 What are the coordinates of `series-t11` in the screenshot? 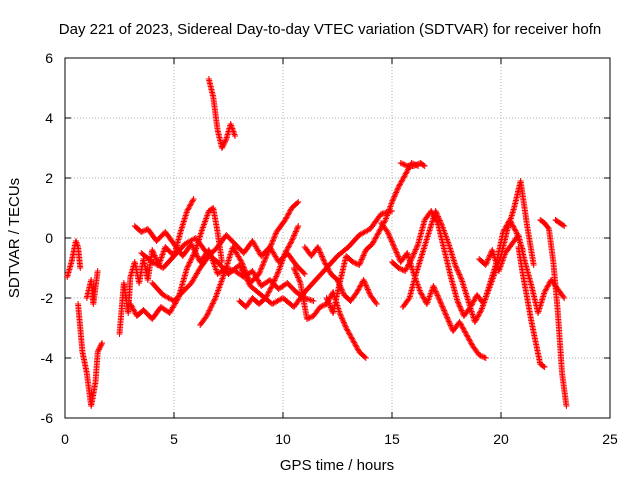 It's located at (269, 266).